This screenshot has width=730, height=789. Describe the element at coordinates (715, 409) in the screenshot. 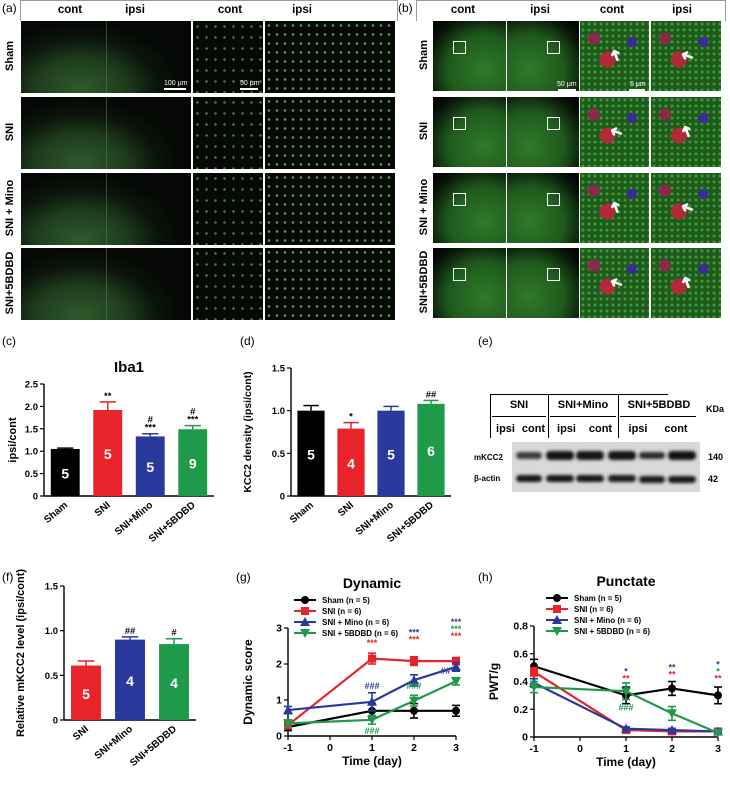

I see `kda-header: KDa` at that location.